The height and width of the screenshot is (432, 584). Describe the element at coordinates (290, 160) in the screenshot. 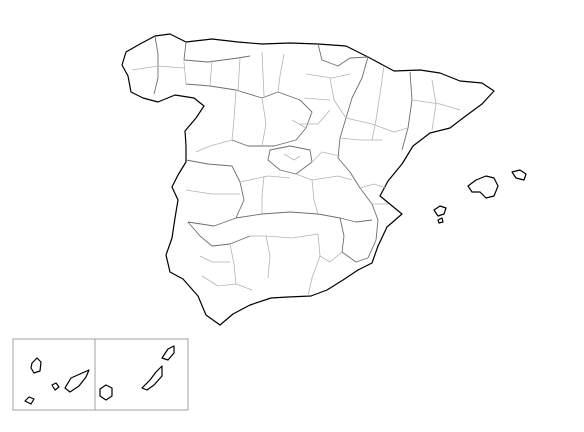

I see `border-madrid` at that location.